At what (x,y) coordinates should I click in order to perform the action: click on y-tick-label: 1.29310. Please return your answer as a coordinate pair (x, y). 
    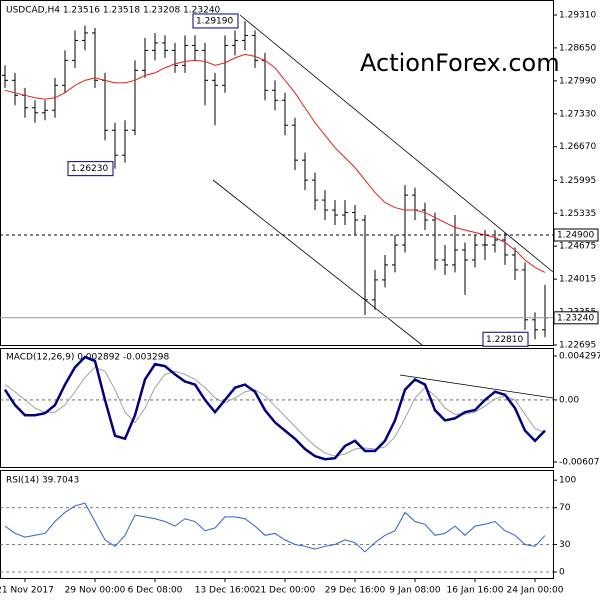
    Looking at the image, I should click on (577, 15).